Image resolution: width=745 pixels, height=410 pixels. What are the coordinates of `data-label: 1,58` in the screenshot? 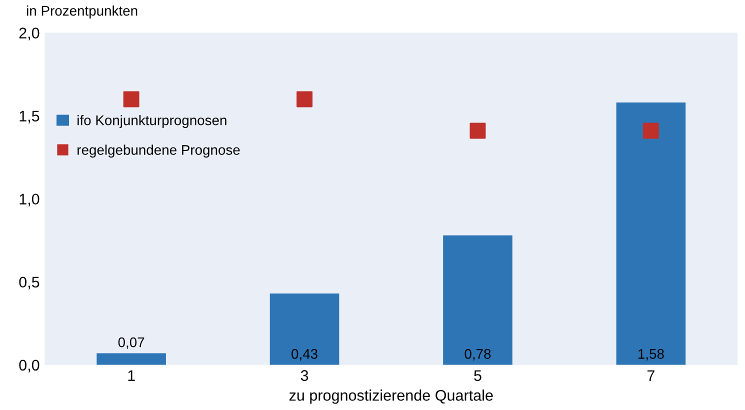 It's located at (651, 354).